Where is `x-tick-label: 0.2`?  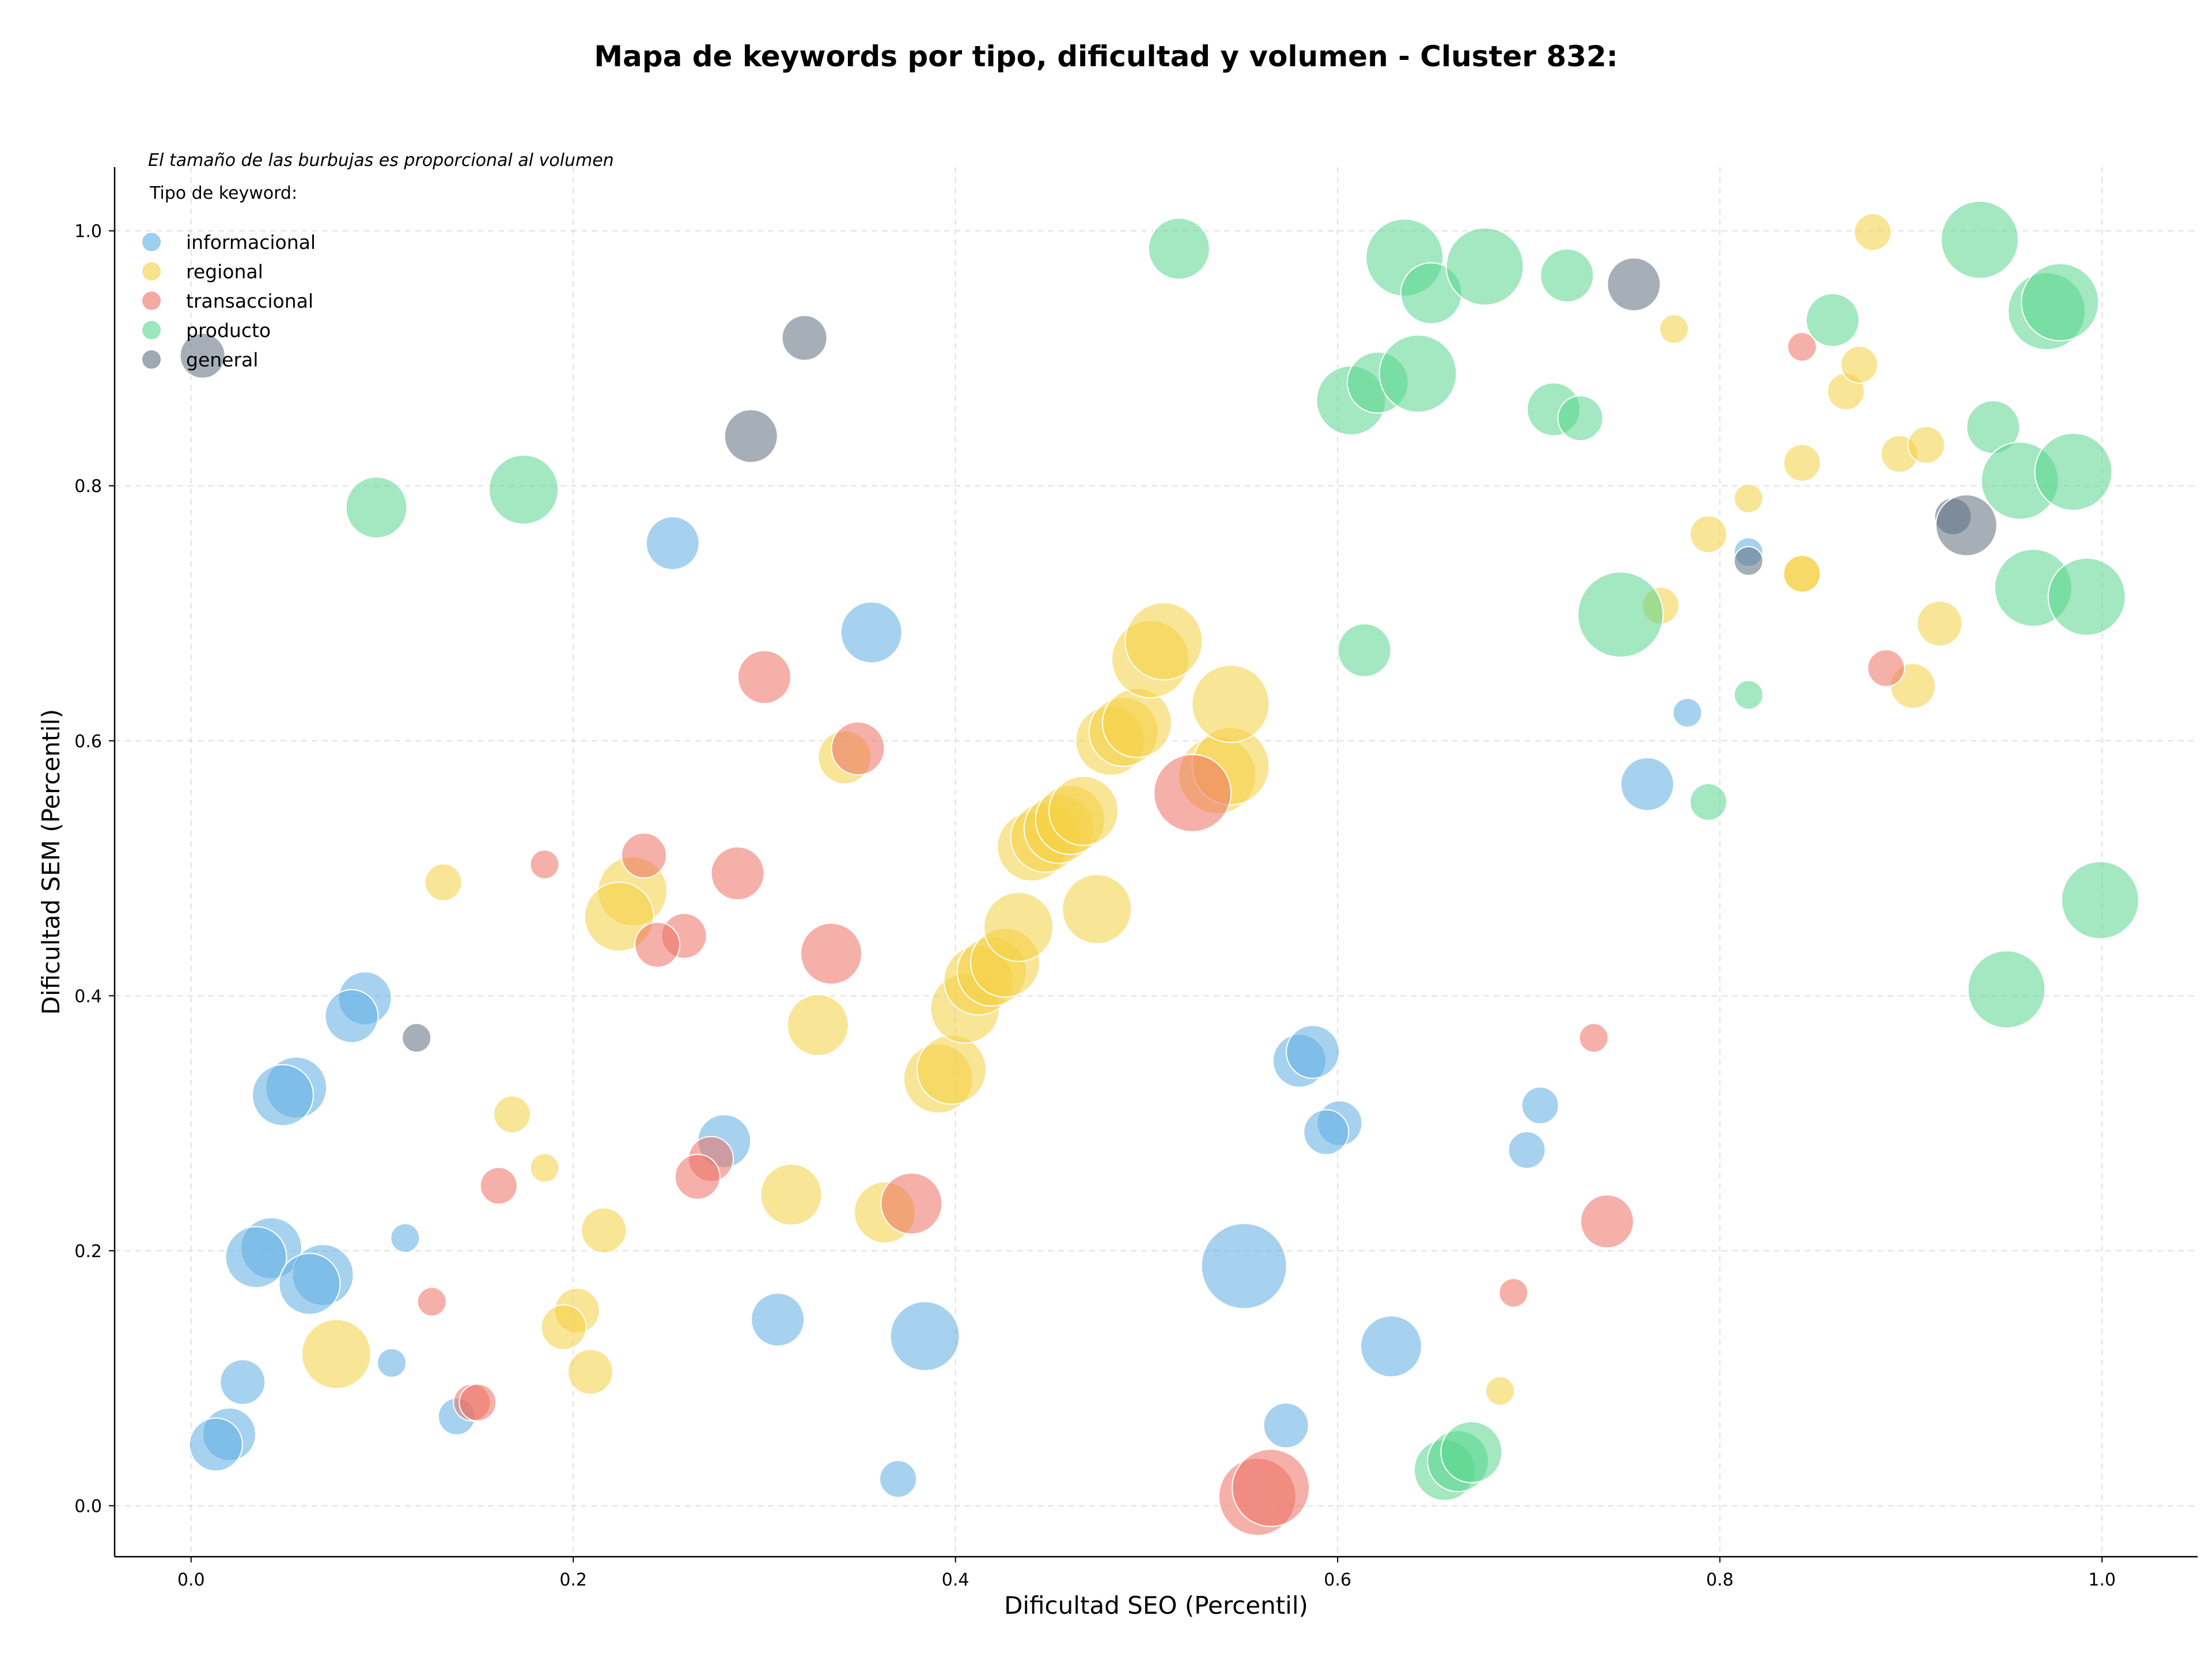 x-tick-label: 0.2 is located at coordinates (573, 1580).